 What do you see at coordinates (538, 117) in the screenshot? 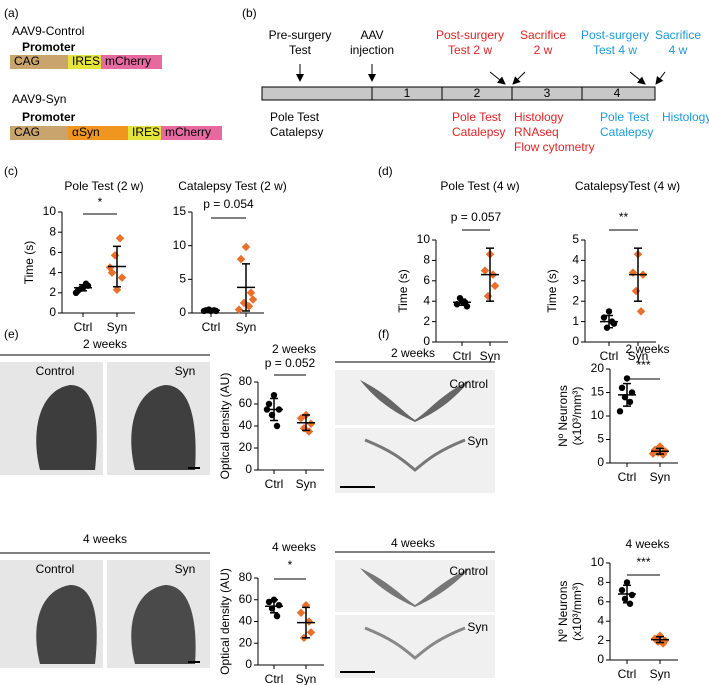
I see `test-label: Histology` at bounding box center [538, 117].